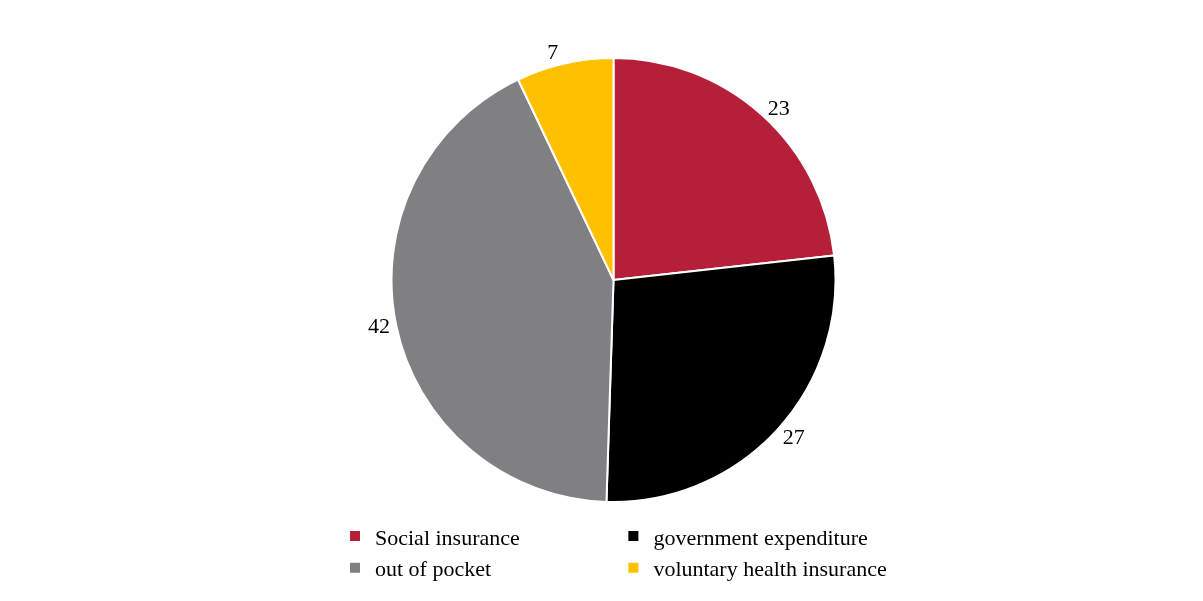 Image resolution: width=1203 pixels, height=601 pixels. What do you see at coordinates (447, 537) in the screenshot?
I see `legend-label: Social insurance` at bounding box center [447, 537].